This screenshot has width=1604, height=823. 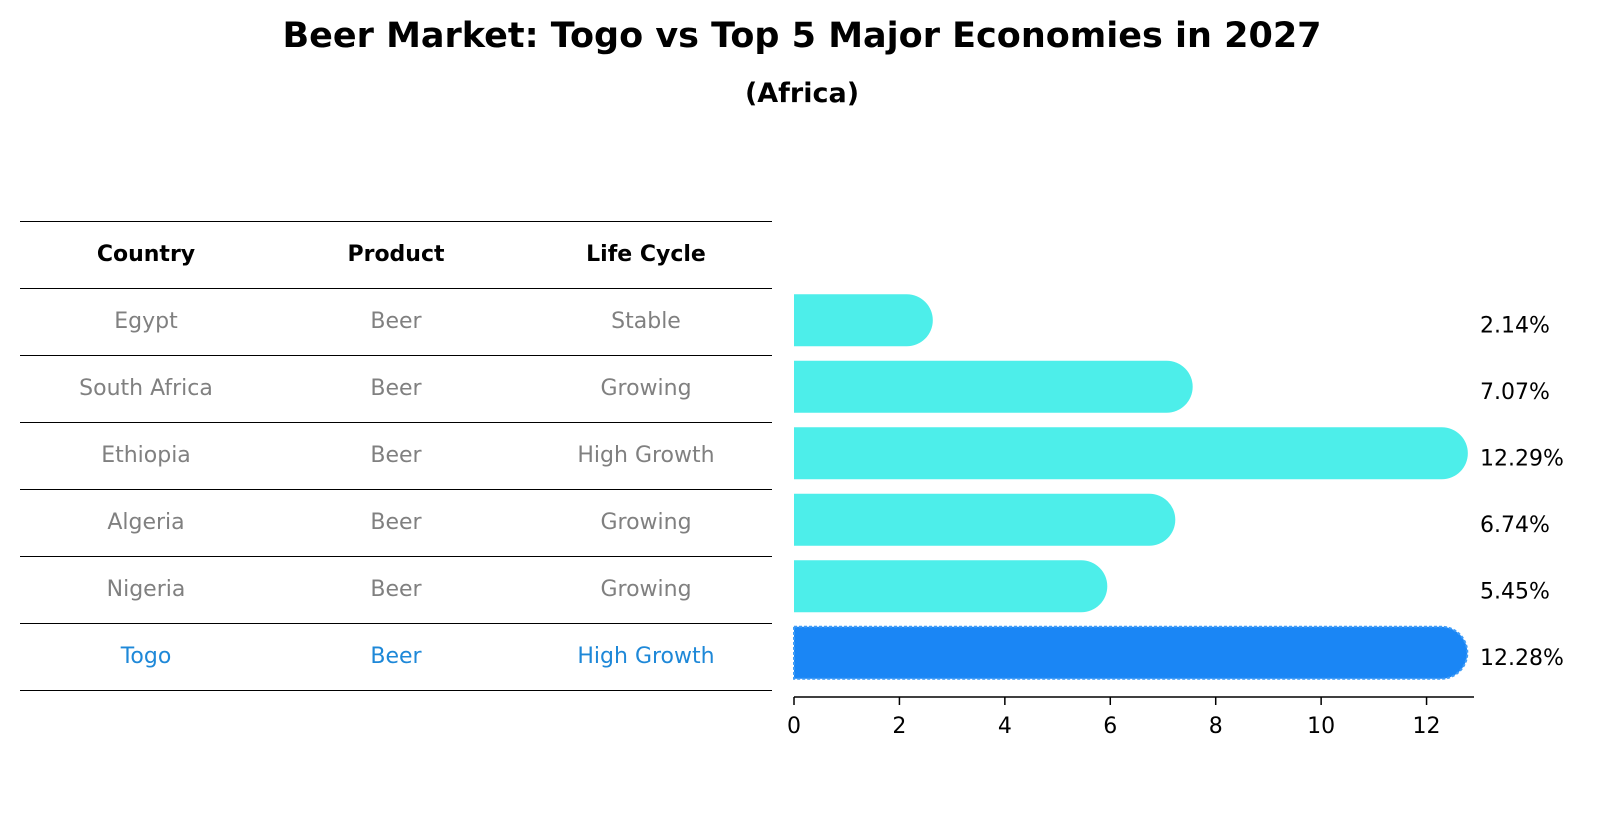 I want to click on table-row: Ethiopia Beer High Growth, so click(x=396, y=455).